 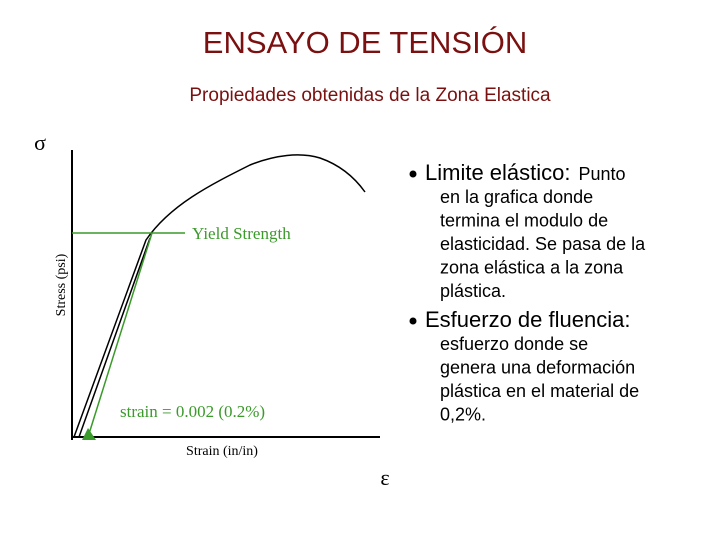 I want to click on sigma-symbol: σ, so click(x=40, y=142).